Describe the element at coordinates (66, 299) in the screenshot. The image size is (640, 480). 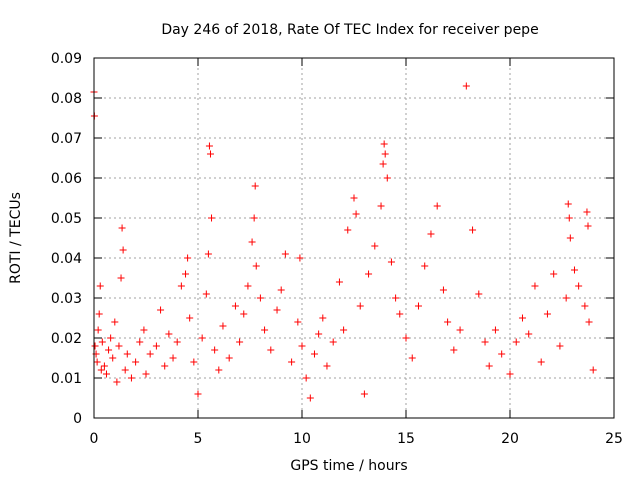
I see `y-tick-label: 0.03` at that location.